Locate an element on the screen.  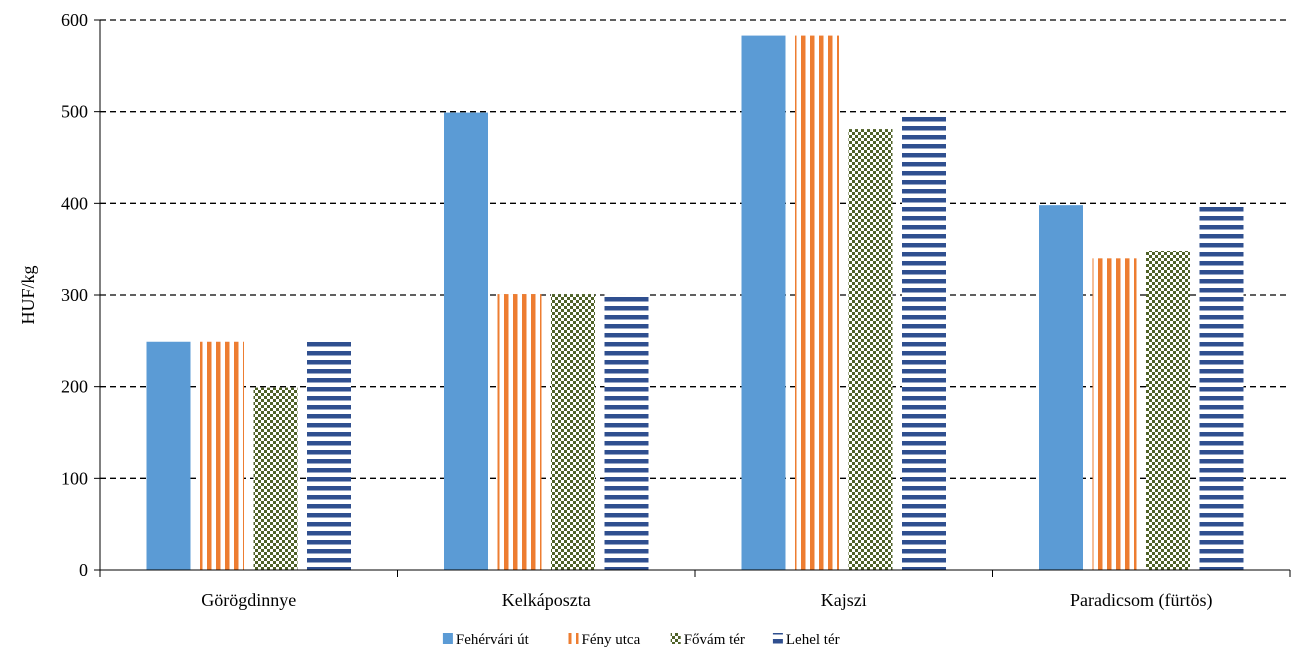
bar-fény-utca-3 is located at coordinates (1114, 414).